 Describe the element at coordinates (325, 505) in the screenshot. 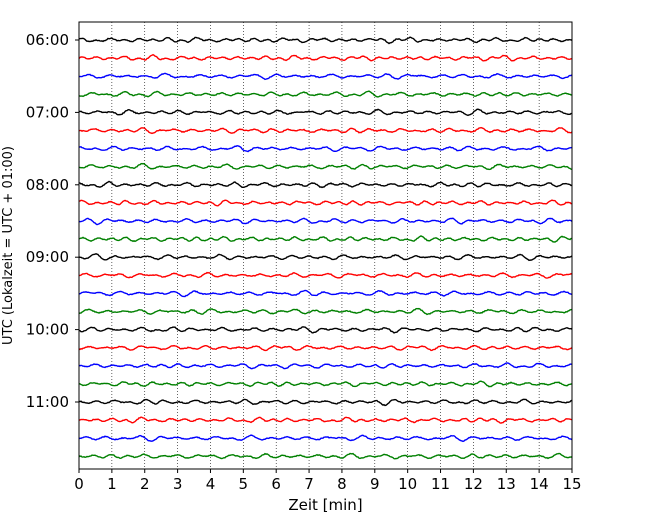

I see `x-axis-label: Zeit [min]` at that location.